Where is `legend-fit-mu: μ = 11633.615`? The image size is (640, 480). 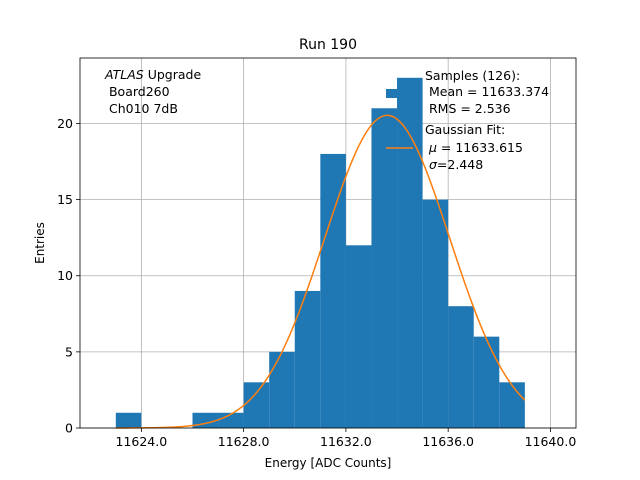
legend-fit-mu: μ = 11633.615 is located at coordinates (474, 147).